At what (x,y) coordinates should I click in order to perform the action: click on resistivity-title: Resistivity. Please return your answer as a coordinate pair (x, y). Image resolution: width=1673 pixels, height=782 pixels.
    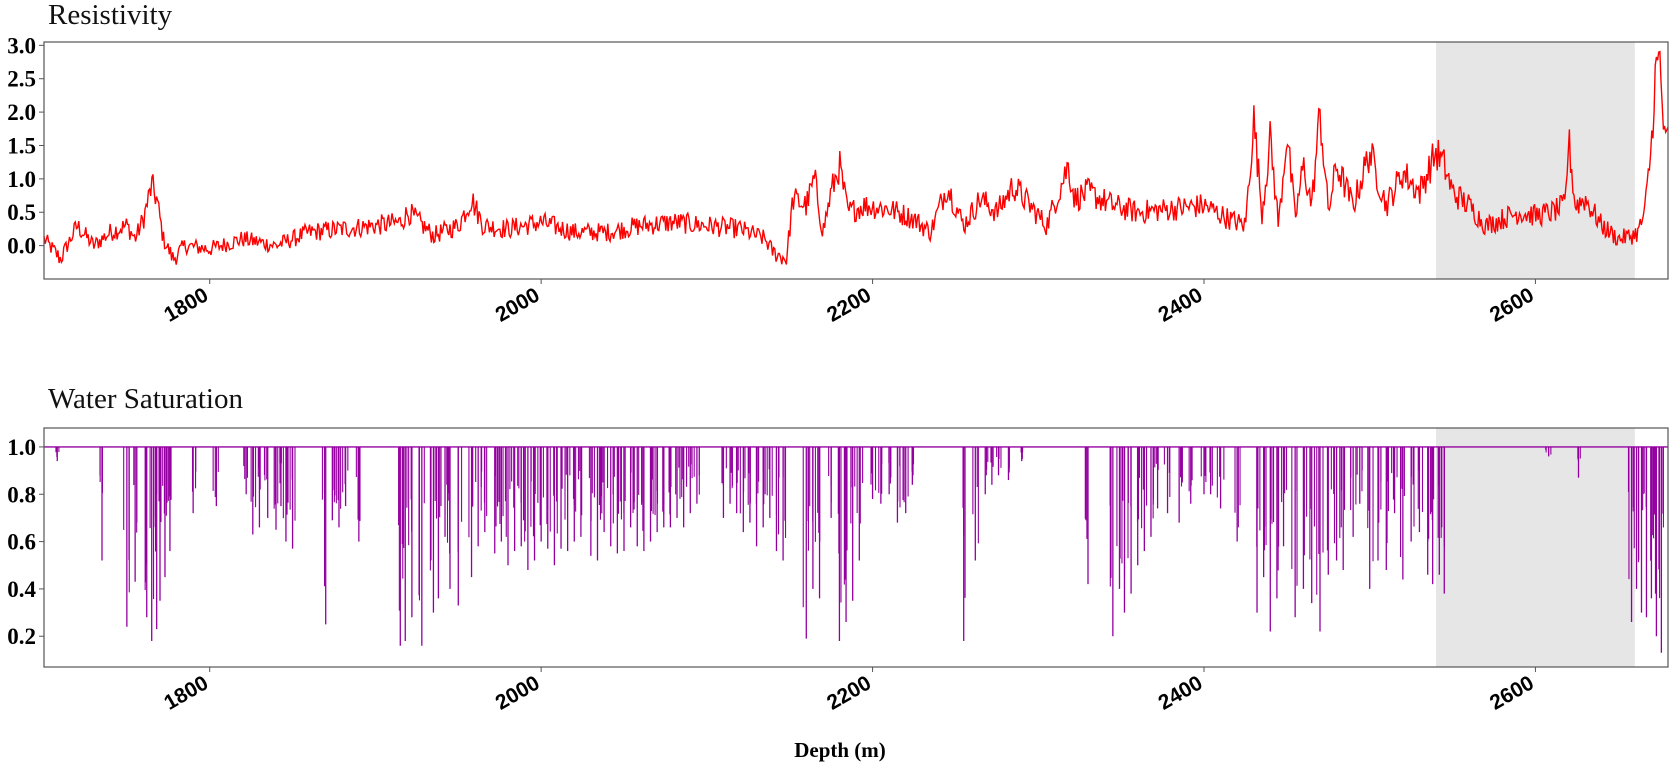
    Looking at the image, I should click on (110, 15).